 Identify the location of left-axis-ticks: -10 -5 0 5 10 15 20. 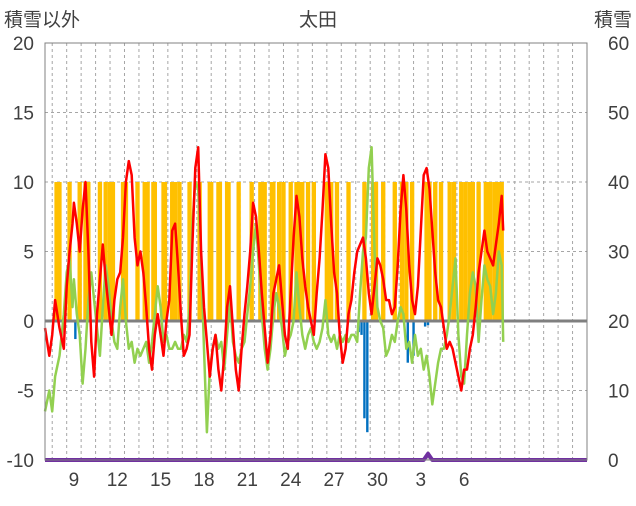
(20, 253).